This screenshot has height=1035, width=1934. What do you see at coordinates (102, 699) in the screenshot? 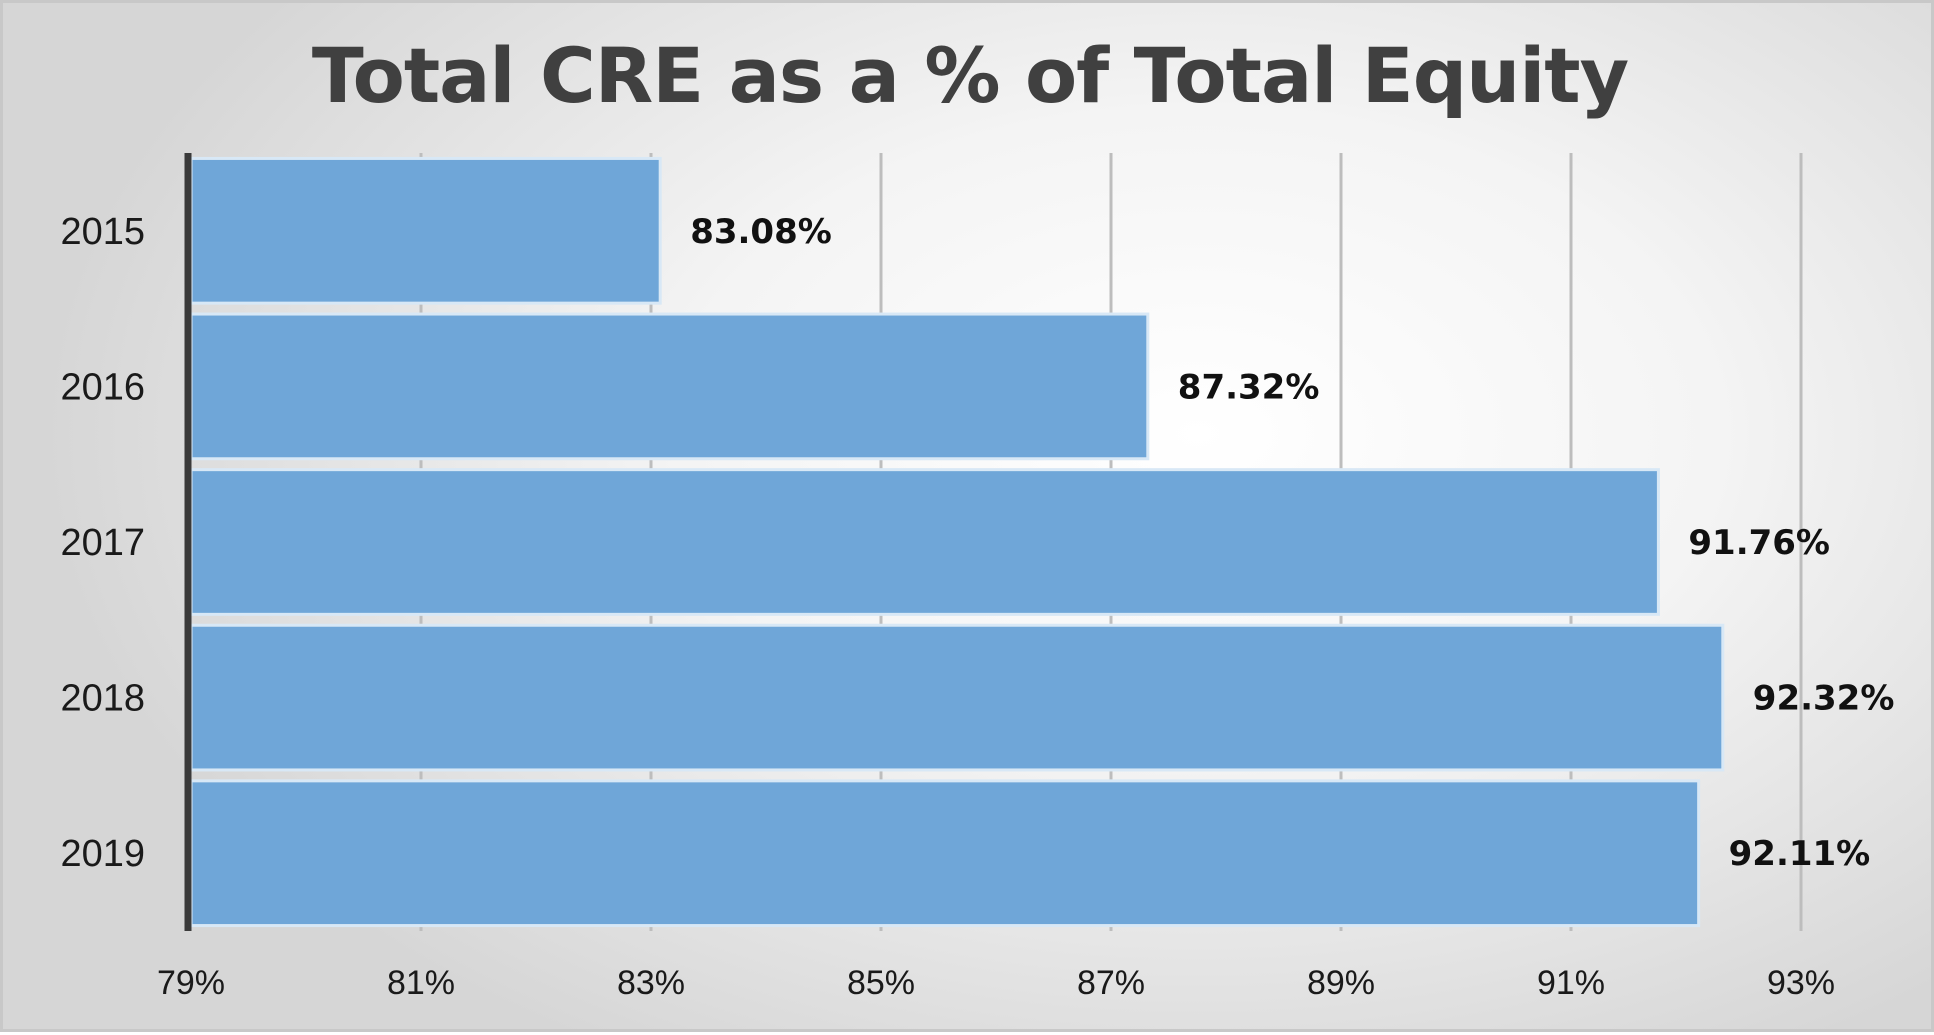
I see `category-label: 2018` at bounding box center [102, 699].